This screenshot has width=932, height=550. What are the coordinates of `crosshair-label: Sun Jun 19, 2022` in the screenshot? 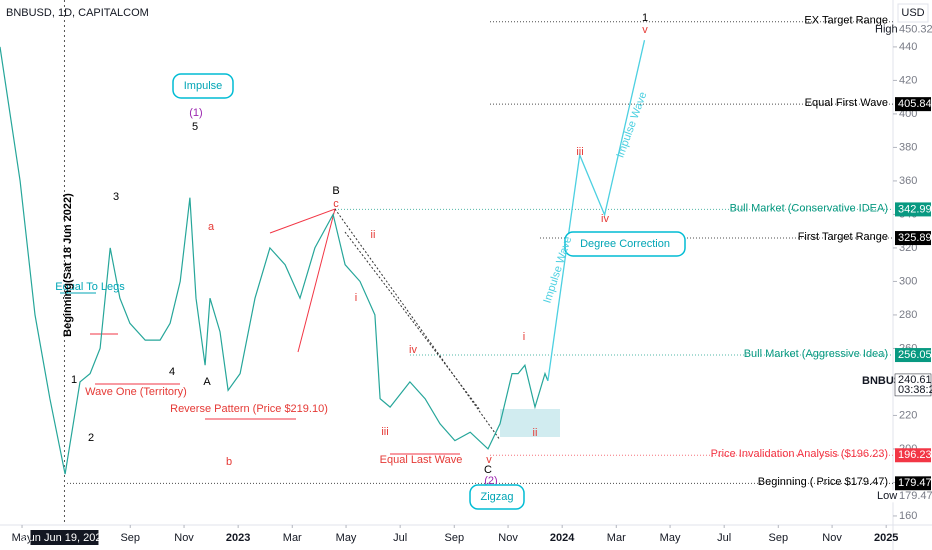 It's located at (64, 538).